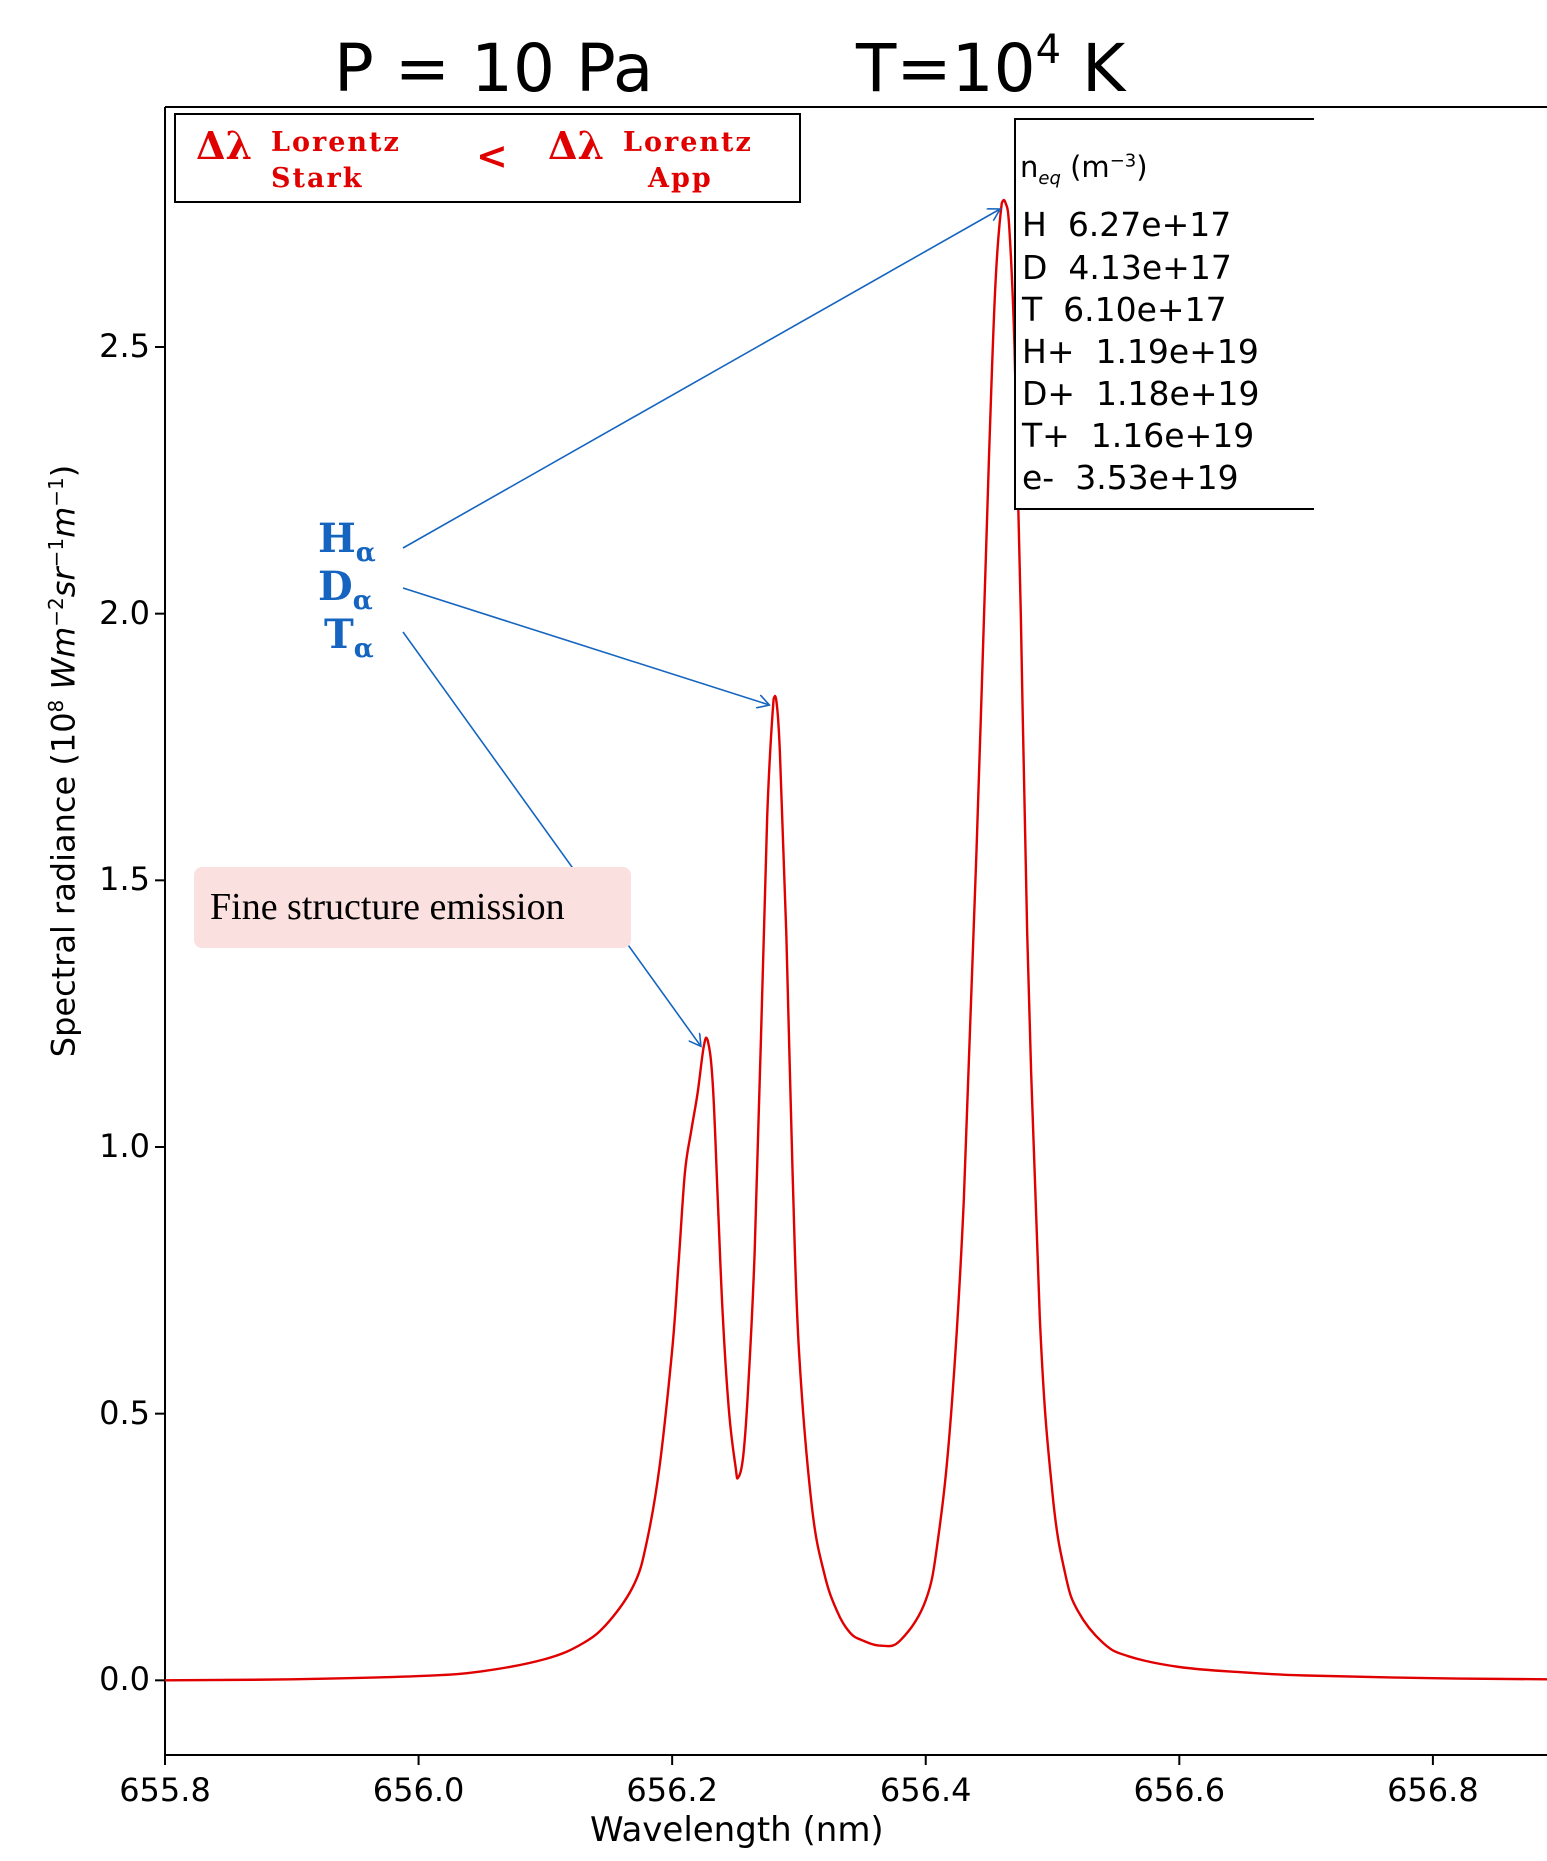  I want to click on title-pressure: P = 10 Pa, so click(494, 68).